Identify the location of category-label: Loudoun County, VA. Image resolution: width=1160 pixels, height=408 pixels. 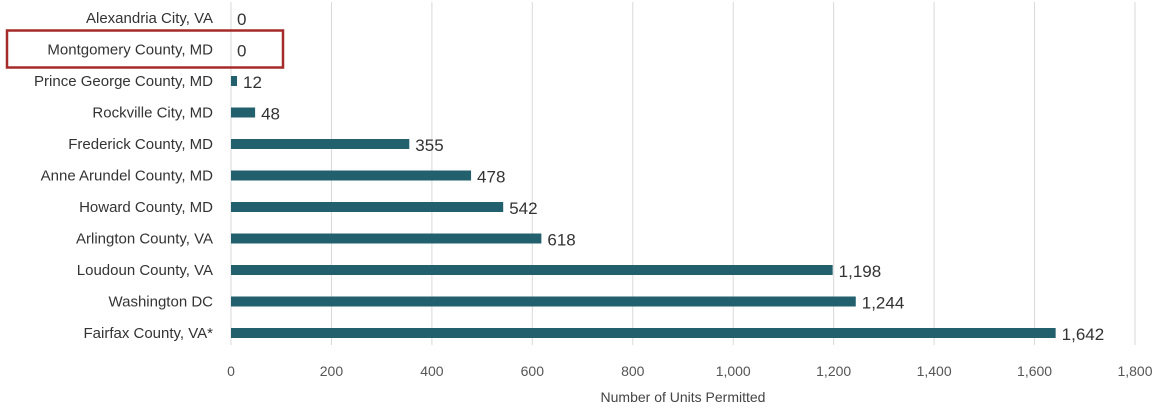
(145, 270).